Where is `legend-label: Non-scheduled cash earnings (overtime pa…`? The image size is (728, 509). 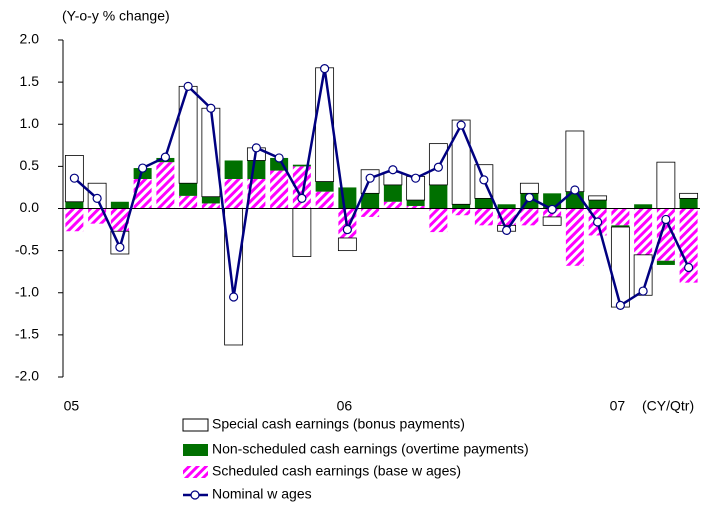 legend-label: Non-scheduled cash earnings (overtime pa… is located at coordinates (370, 449).